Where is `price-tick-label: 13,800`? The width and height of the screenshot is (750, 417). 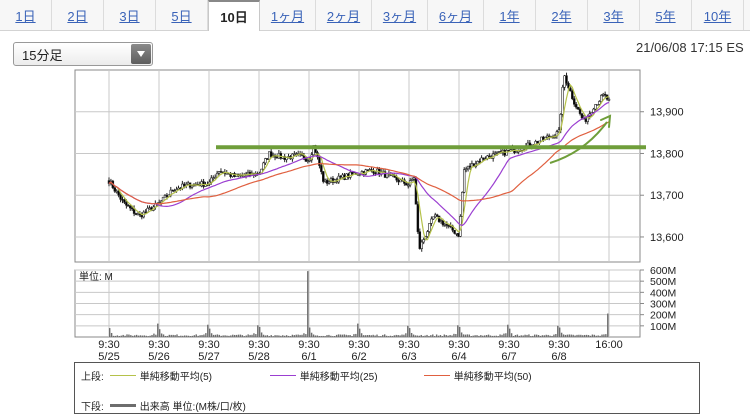
price-tick-label: 13,800 is located at coordinates (667, 154).